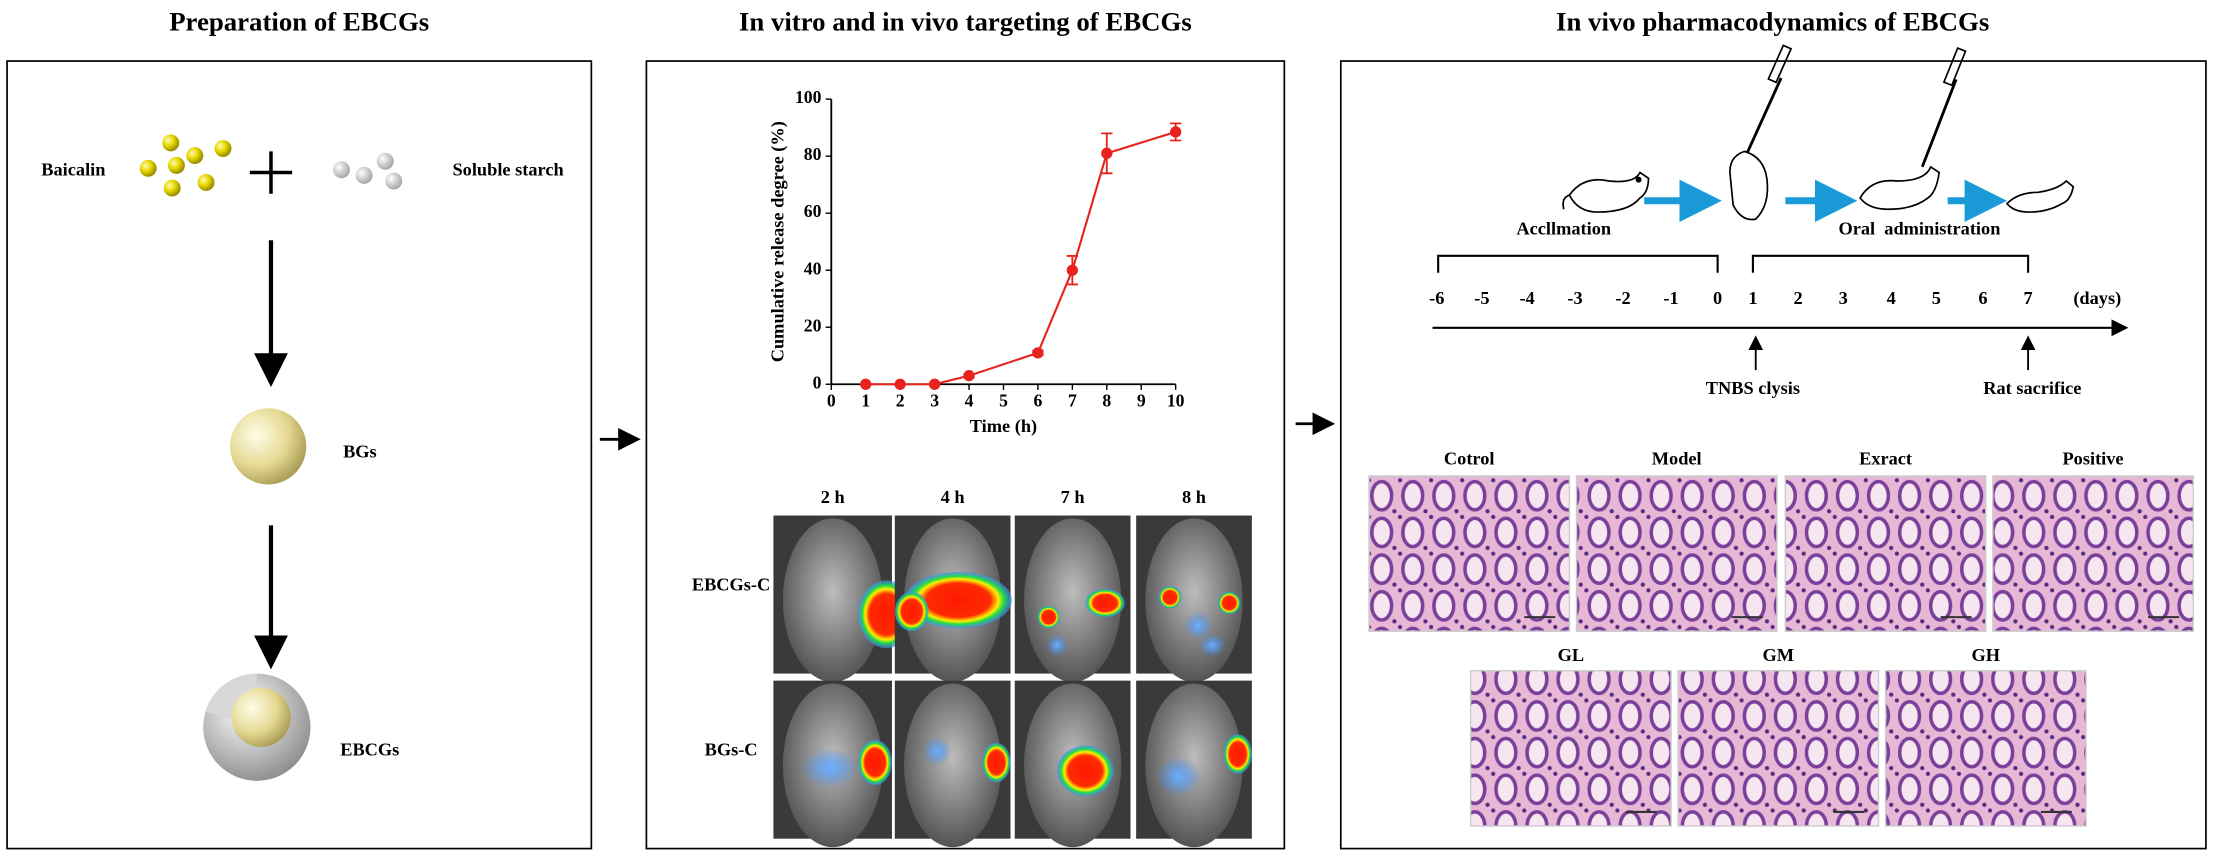  Describe the element at coordinates (1141, 401) in the screenshot. I see `x-tick-label: 9` at that location.